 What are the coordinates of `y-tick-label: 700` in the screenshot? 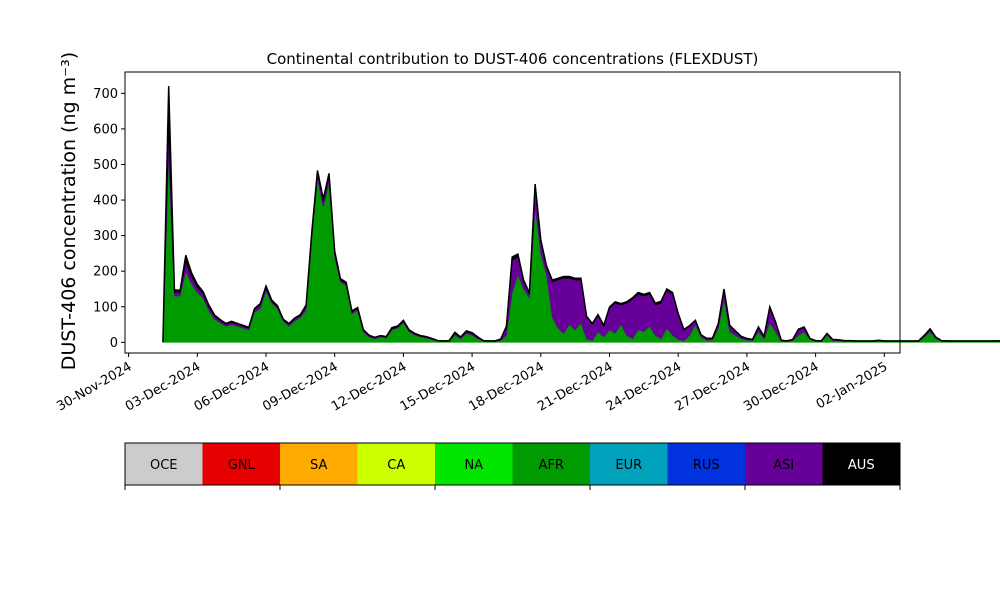 It's located at (105, 94).